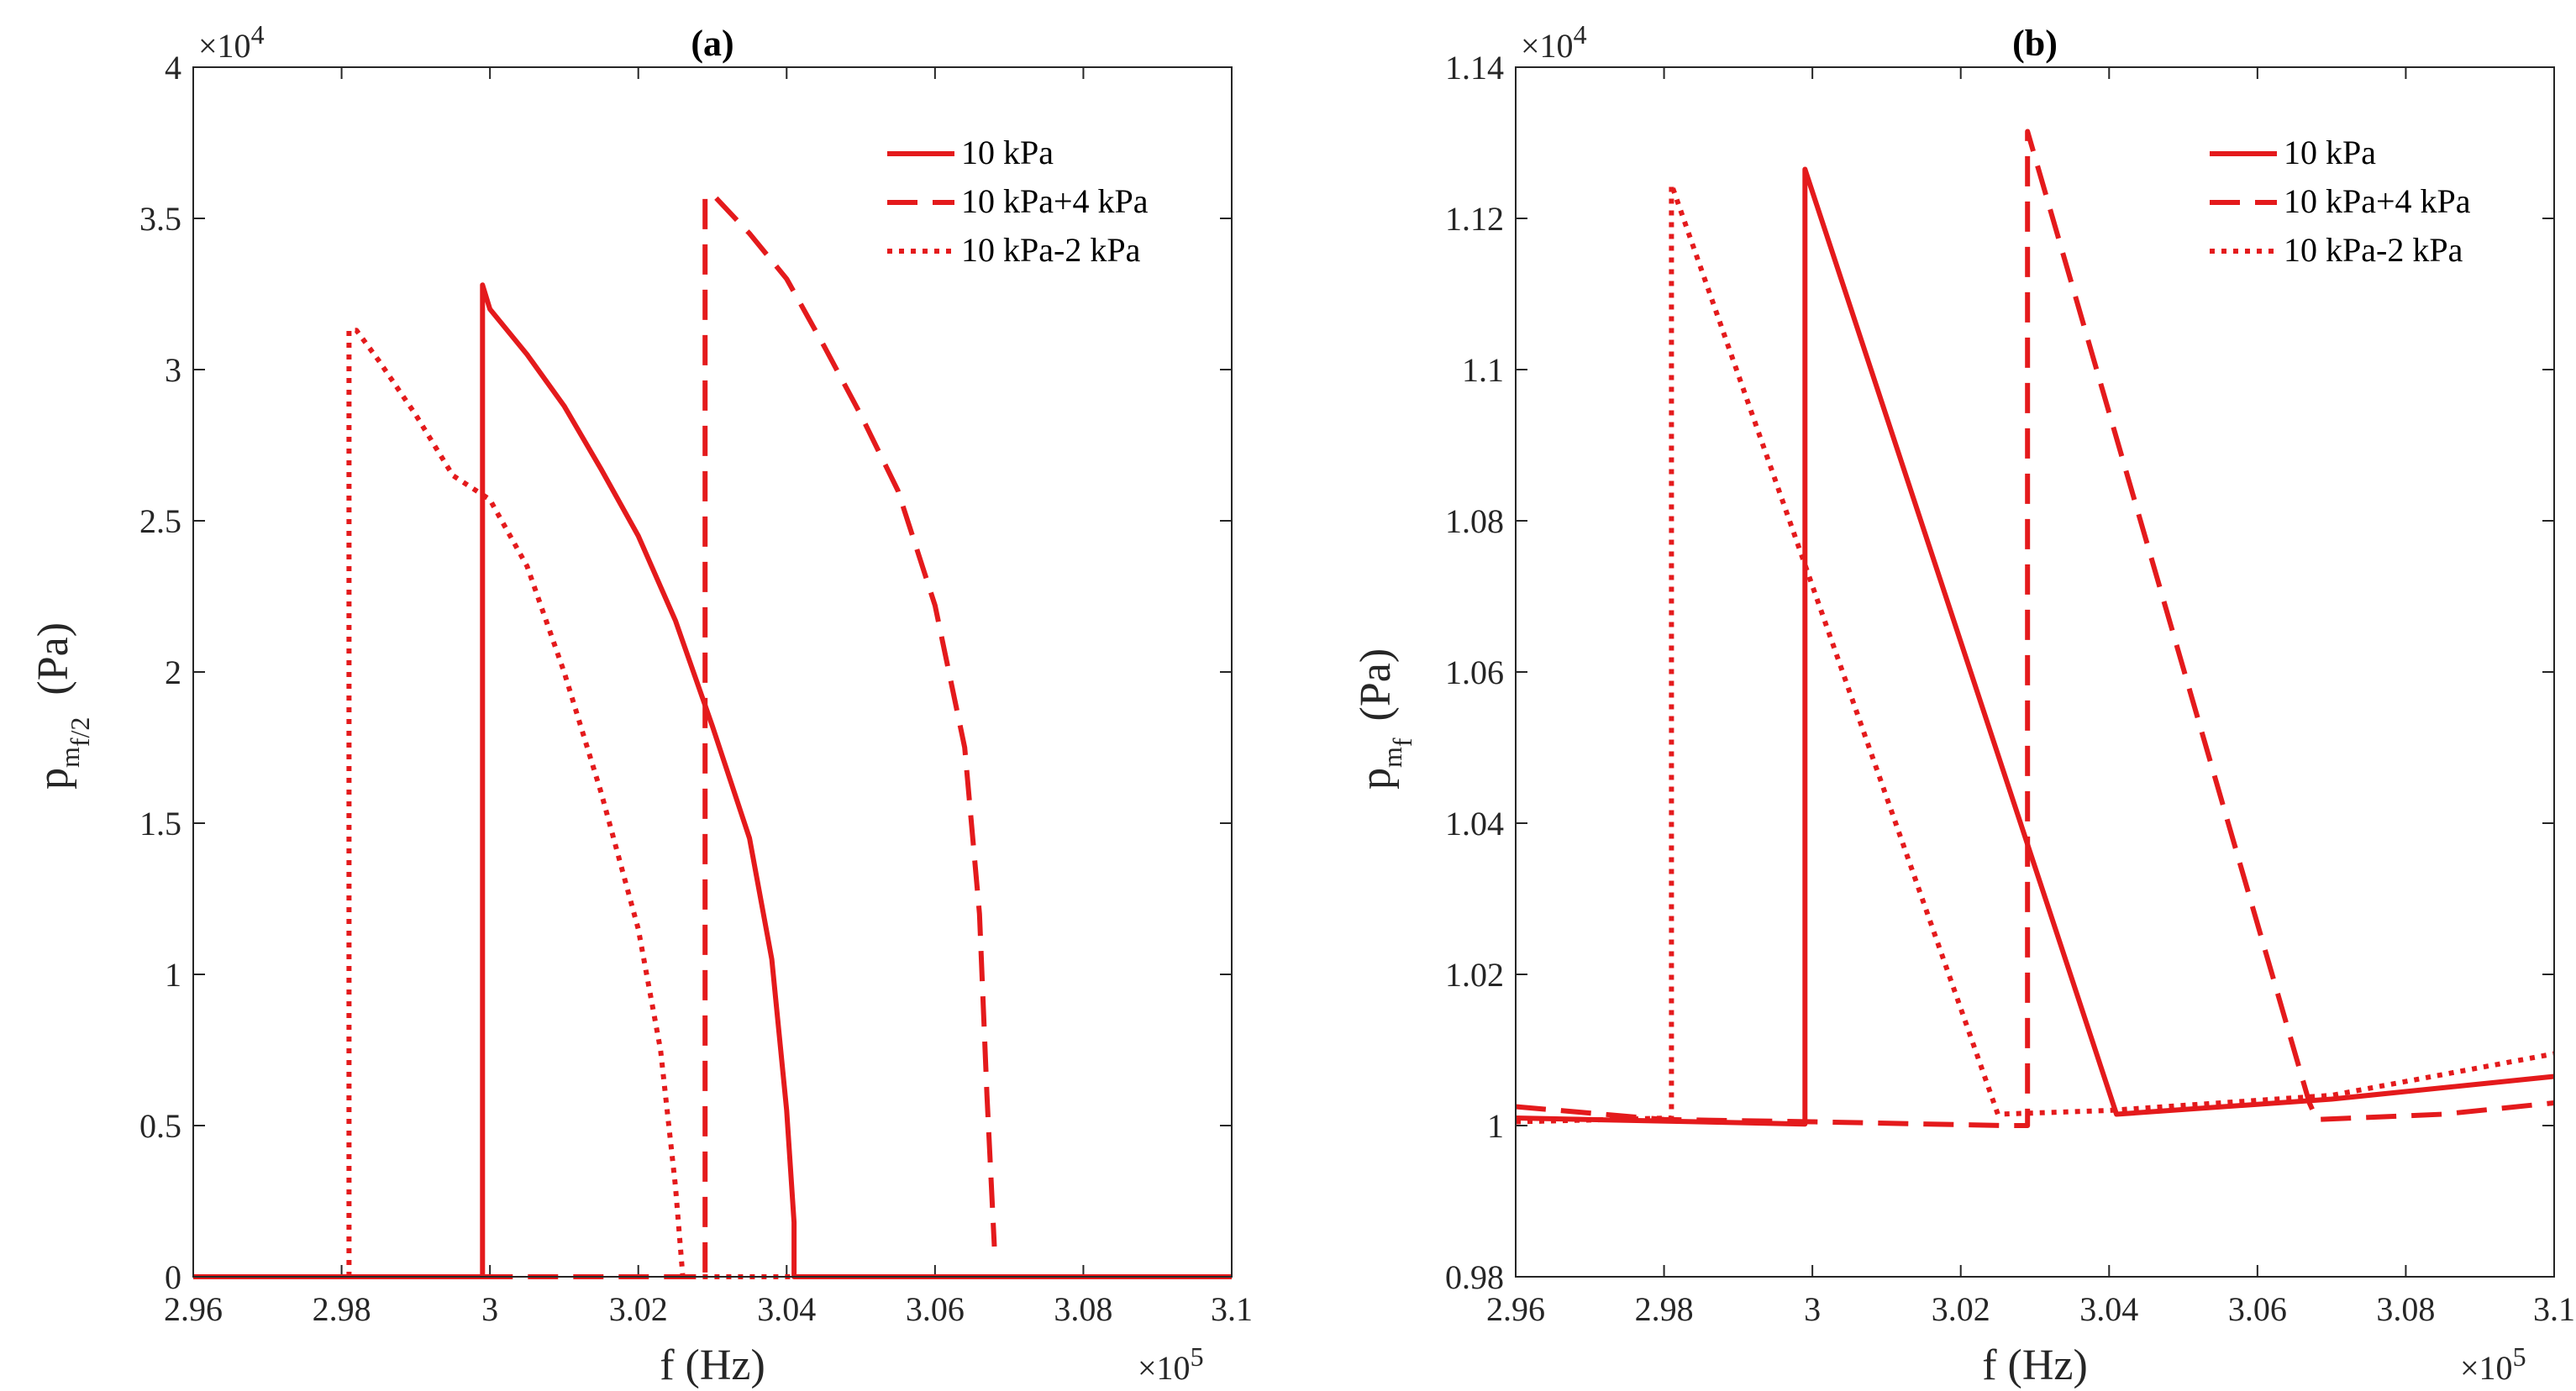 The height and width of the screenshot is (1391, 2576). What do you see at coordinates (712, 43) in the screenshot?
I see `panel-a-title: (a)` at bounding box center [712, 43].